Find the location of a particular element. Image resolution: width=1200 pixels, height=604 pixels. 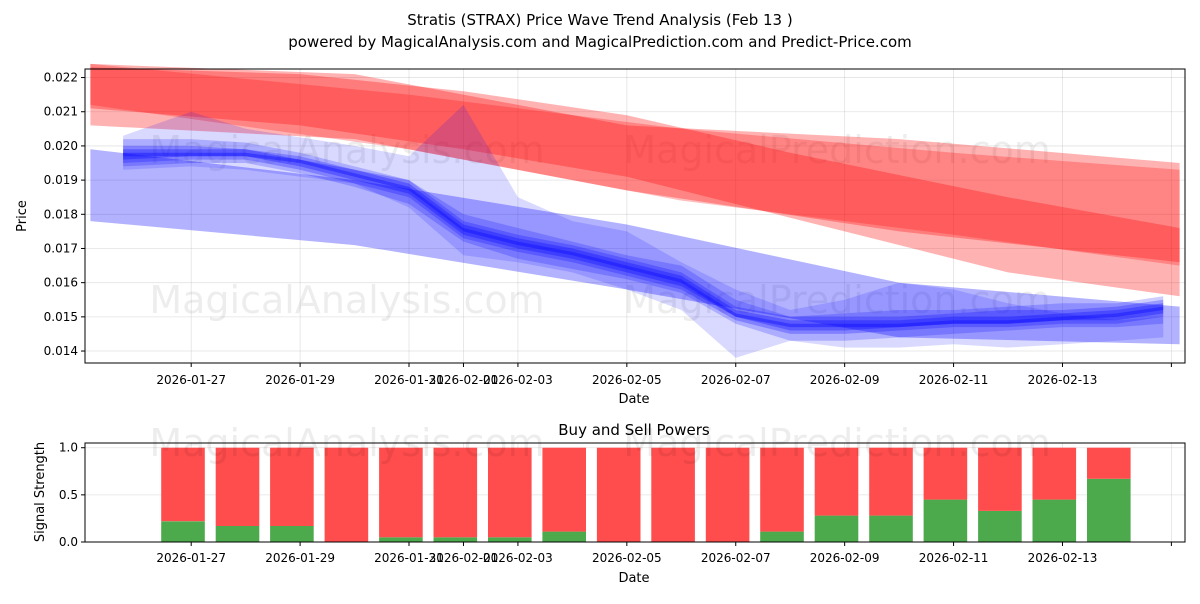

signal-xtick-label-2: 2026-01-31 is located at coordinates (409, 558).